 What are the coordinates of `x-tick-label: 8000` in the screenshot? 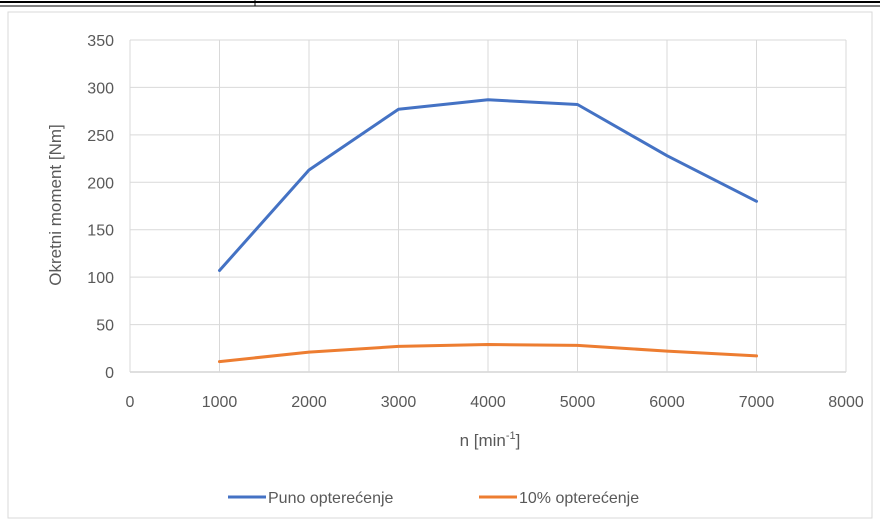 It's located at (846, 402).